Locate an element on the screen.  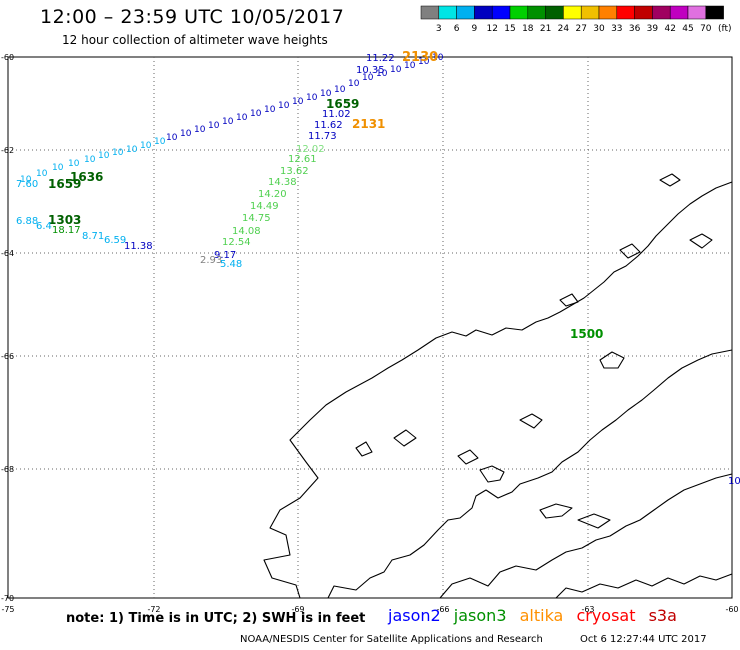
wave-height-reading: 11.38 is located at coordinates (138, 246).